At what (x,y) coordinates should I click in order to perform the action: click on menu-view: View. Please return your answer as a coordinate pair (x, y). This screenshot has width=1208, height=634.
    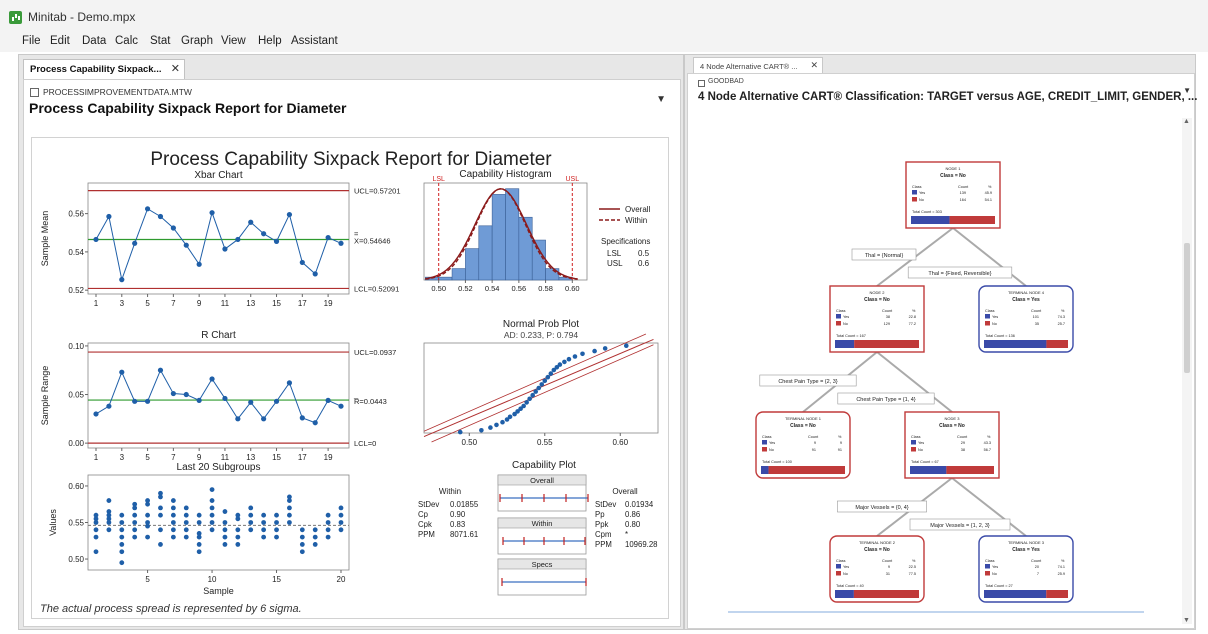
    Looking at the image, I should click on (233, 41).